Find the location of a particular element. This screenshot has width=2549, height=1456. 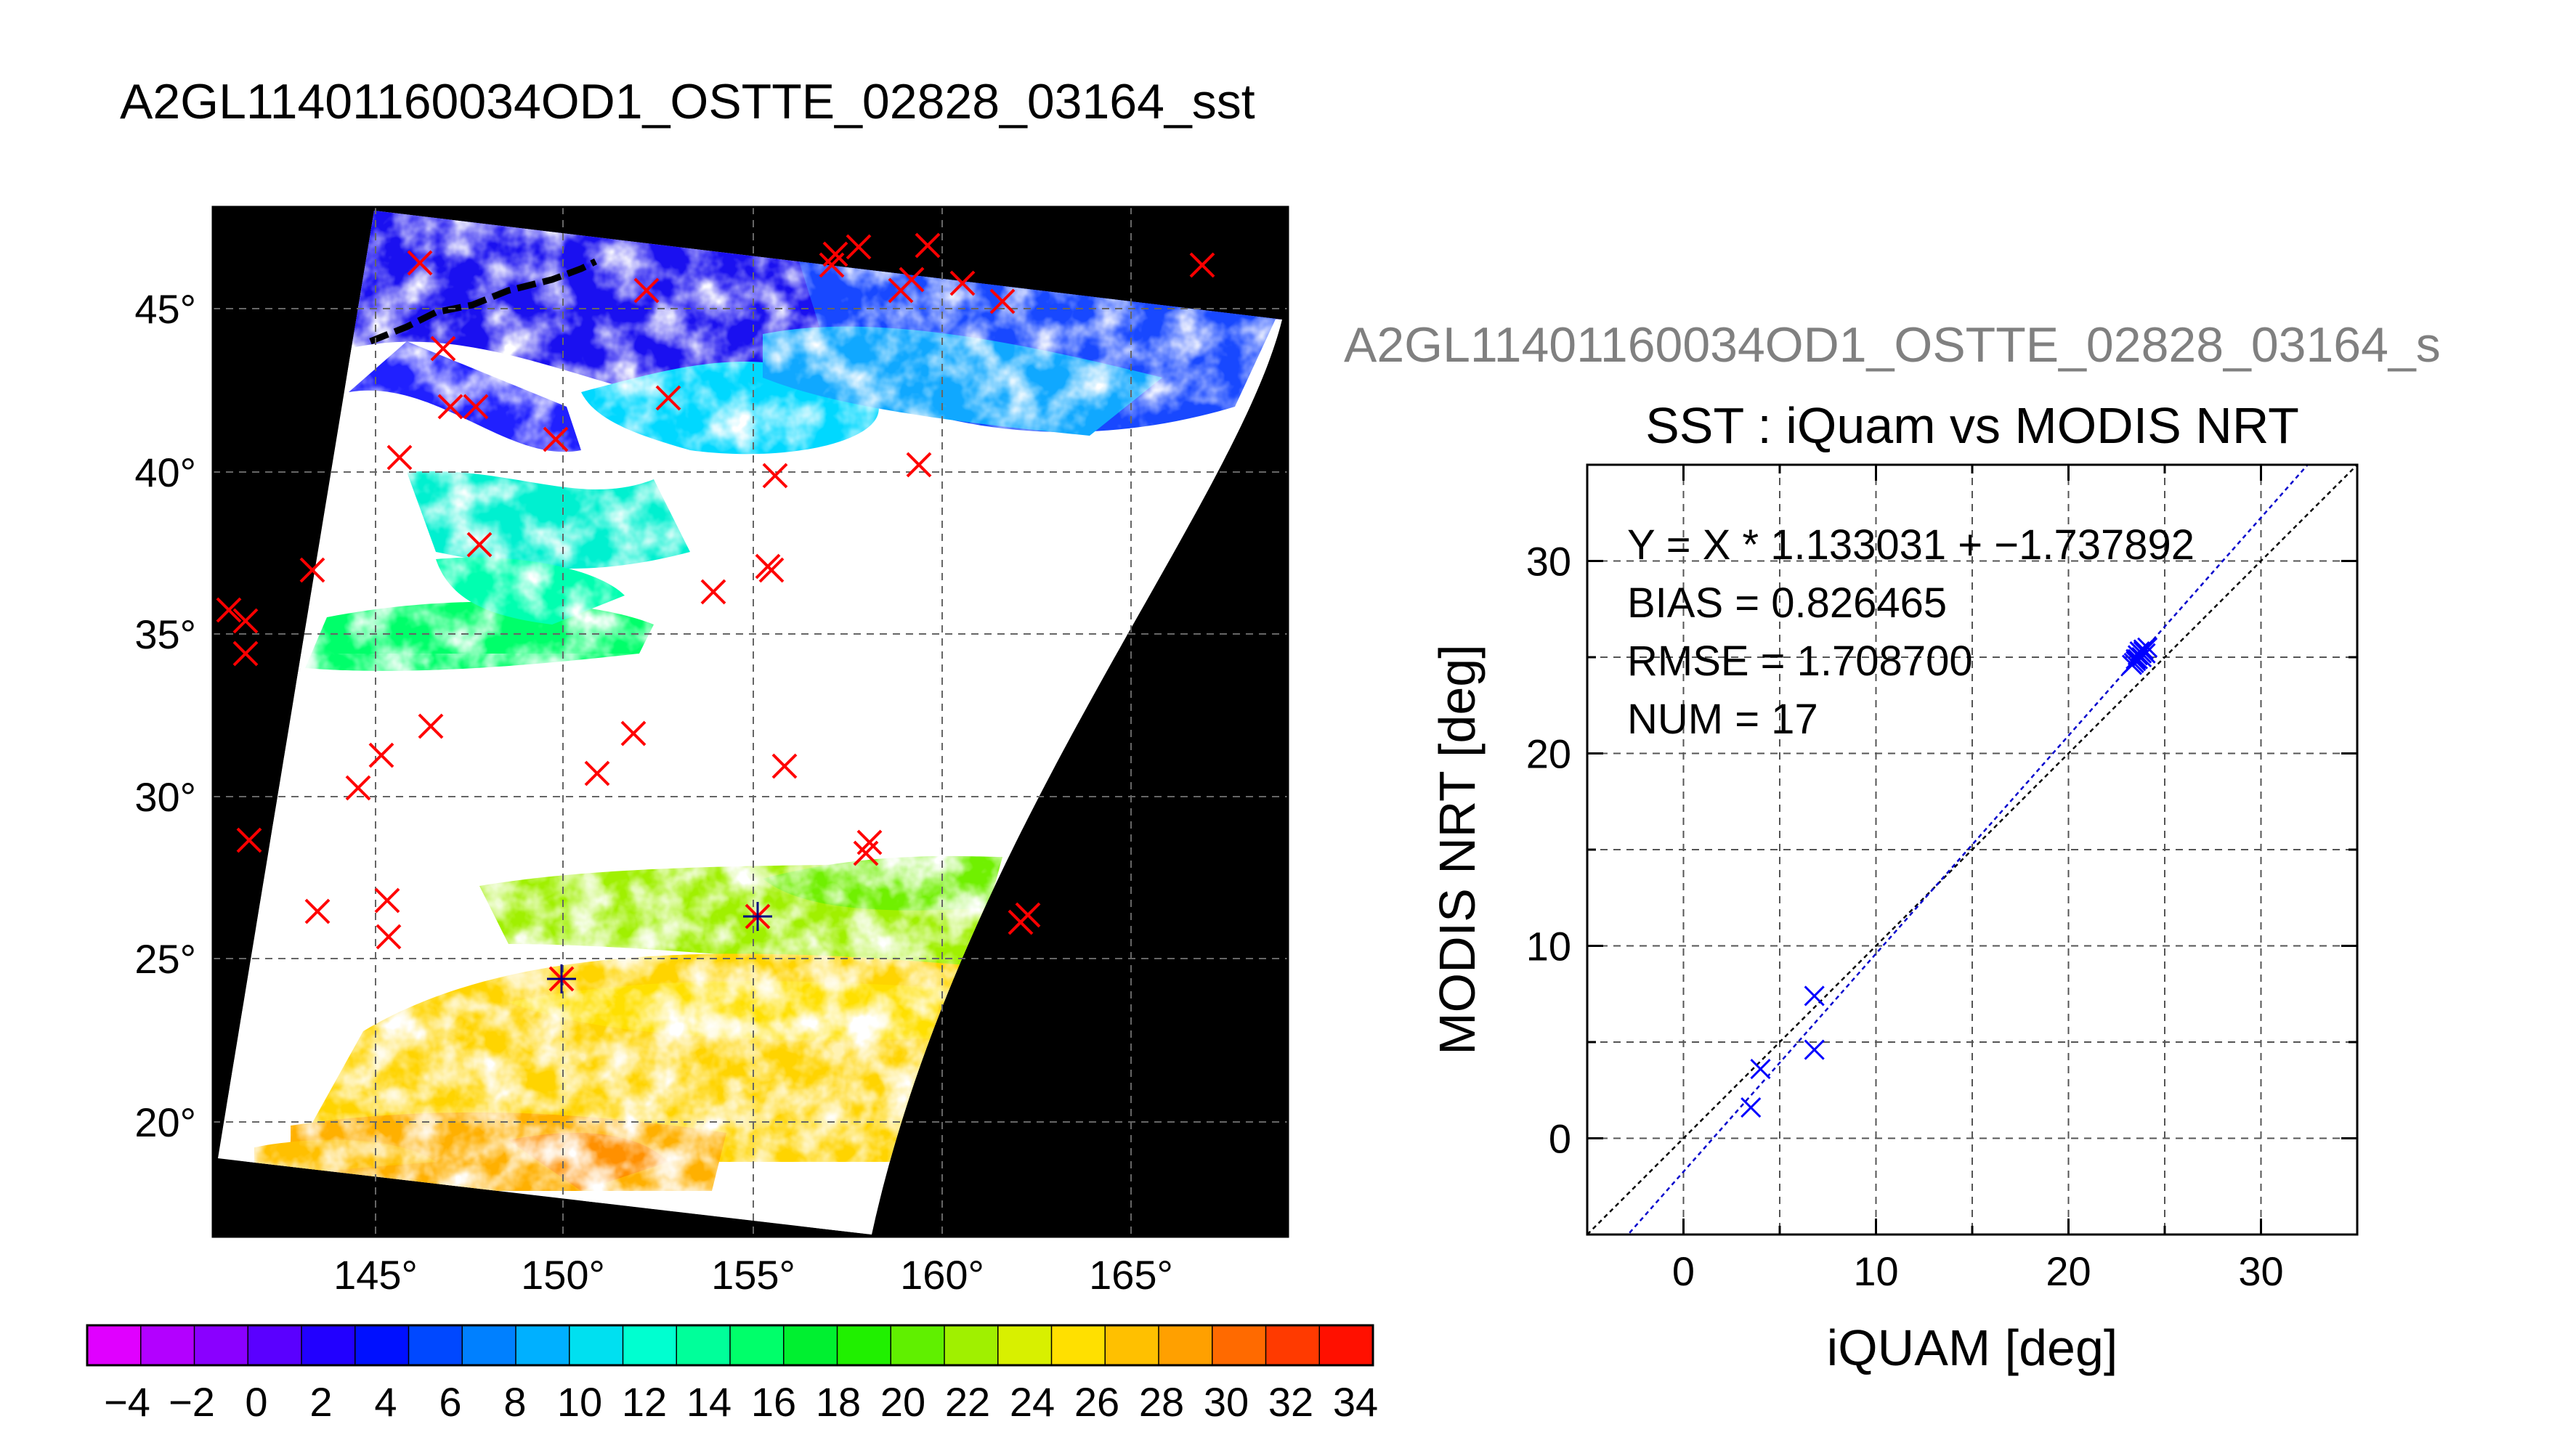

colorbar-tick-label: 28 is located at coordinates (1162, 1402).